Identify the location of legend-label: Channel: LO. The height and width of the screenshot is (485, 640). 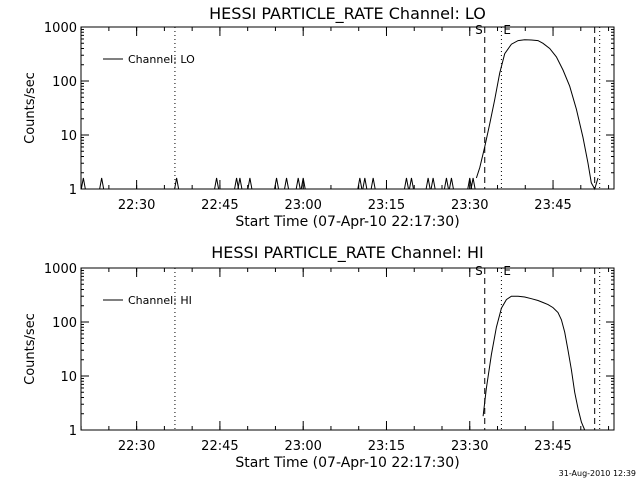
(161, 59).